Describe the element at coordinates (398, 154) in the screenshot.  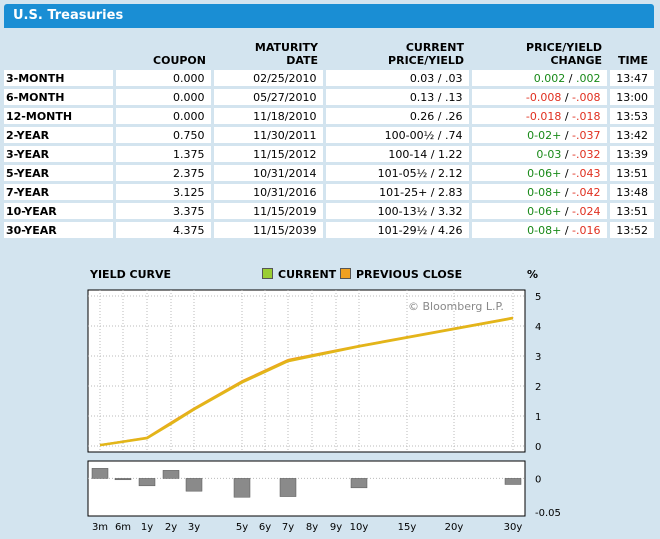
I see `price-yield-cell: 100-14 / 1.22` at that location.